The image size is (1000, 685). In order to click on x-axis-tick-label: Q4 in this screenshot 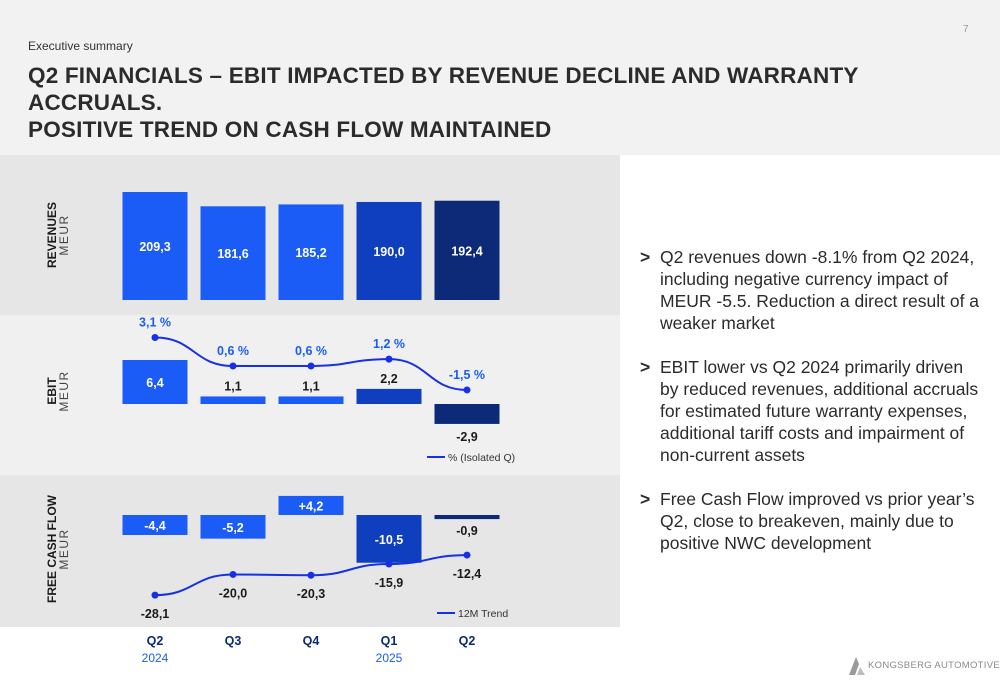, I will do `click(311, 641)`.